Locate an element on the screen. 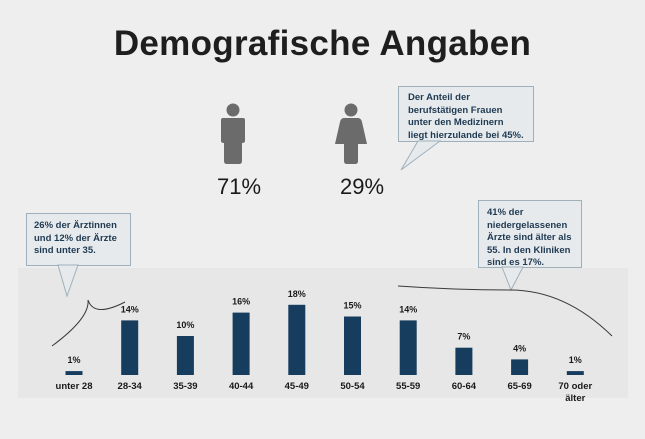  category-label-9: 70 oder älter is located at coordinates (575, 392).